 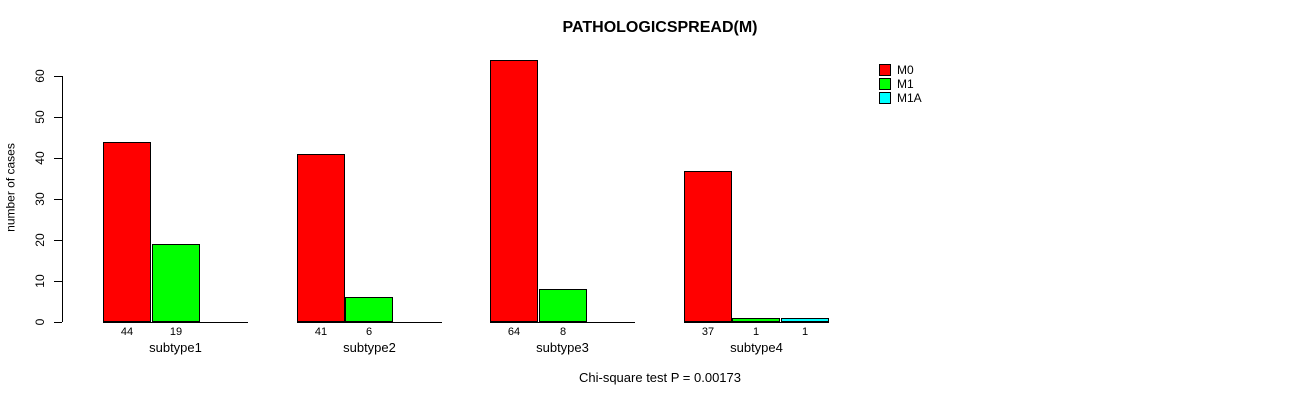 I want to click on bar-m1-subtype3, so click(x=563, y=305).